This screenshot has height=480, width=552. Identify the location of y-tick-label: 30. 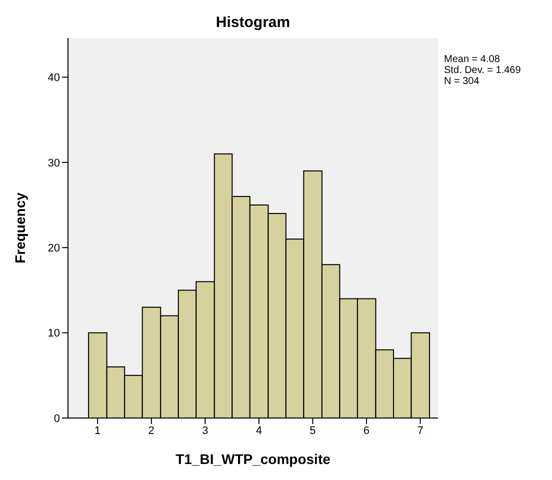
(54, 163).